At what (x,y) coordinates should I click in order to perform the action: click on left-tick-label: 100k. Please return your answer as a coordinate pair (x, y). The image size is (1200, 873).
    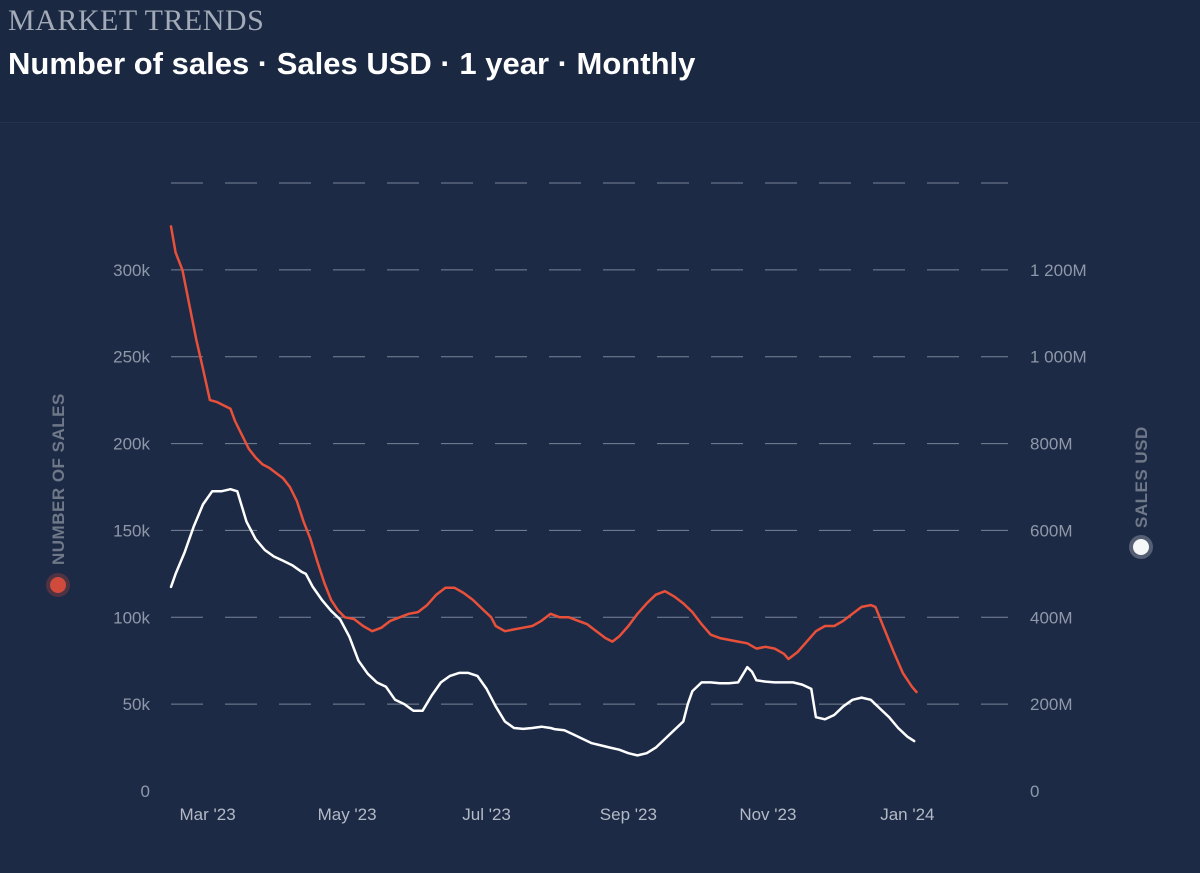
    Looking at the image, I should click on (131, 617).